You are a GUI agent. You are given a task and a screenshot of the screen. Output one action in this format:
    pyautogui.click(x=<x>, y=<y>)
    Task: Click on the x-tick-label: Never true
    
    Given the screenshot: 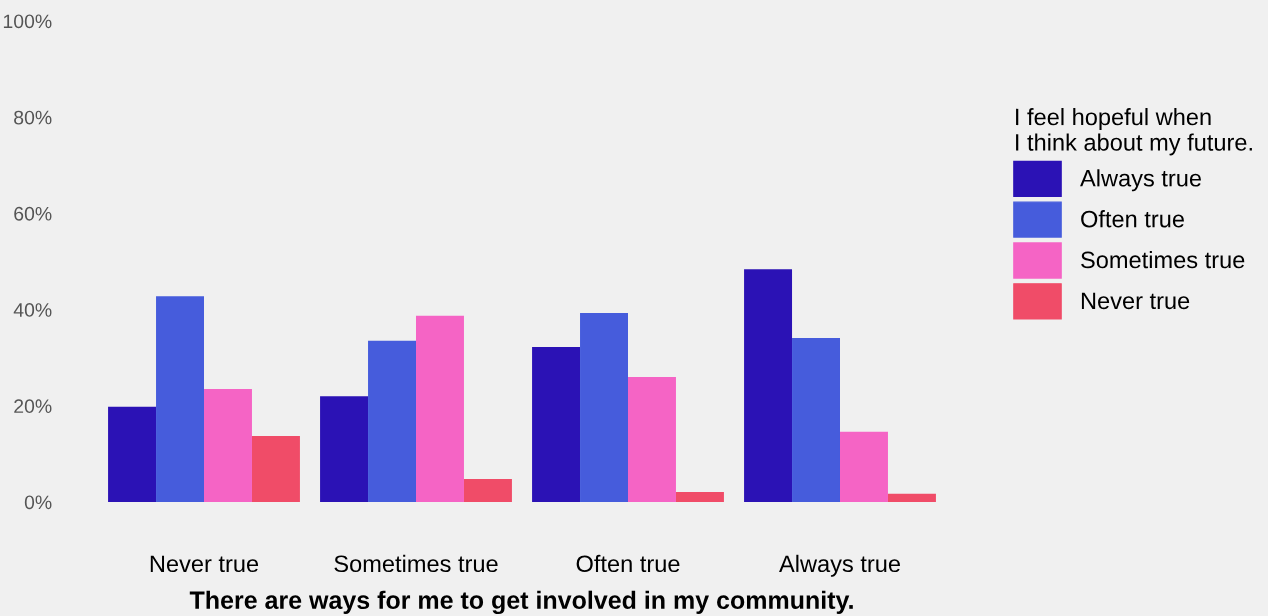 What is the action you would take?
    pyautogui.click(x=204, y=564)
    